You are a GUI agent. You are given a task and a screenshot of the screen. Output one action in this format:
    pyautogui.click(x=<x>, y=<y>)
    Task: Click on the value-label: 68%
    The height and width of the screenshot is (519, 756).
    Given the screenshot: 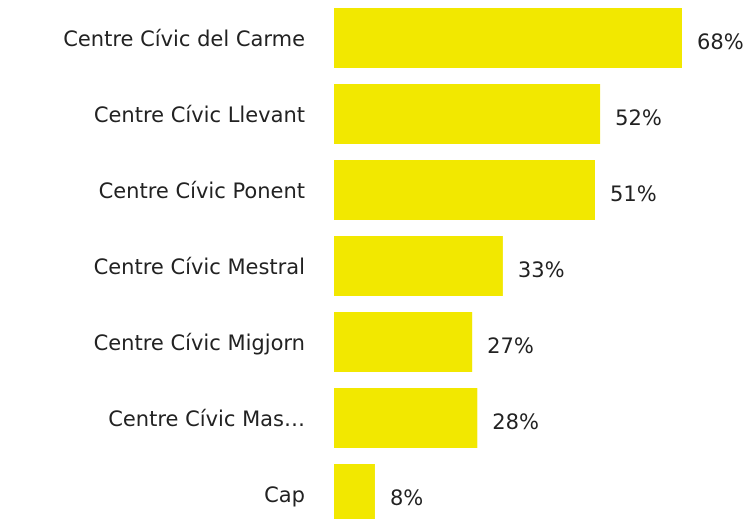 What is the action you would take?
    pyautogui.click(x=720, y=42)
    